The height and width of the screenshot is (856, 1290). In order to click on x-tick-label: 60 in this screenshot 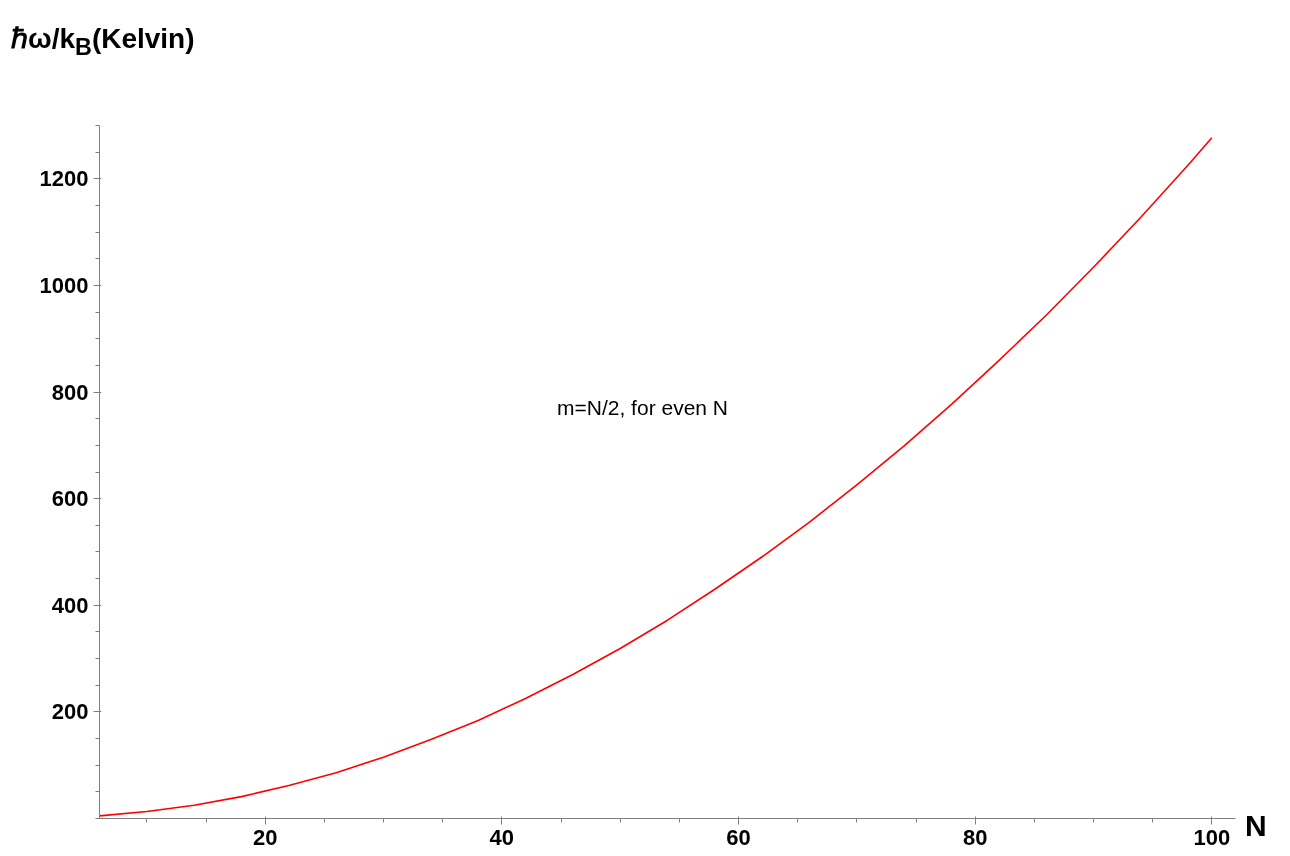, I will do `click(738, 837)`.